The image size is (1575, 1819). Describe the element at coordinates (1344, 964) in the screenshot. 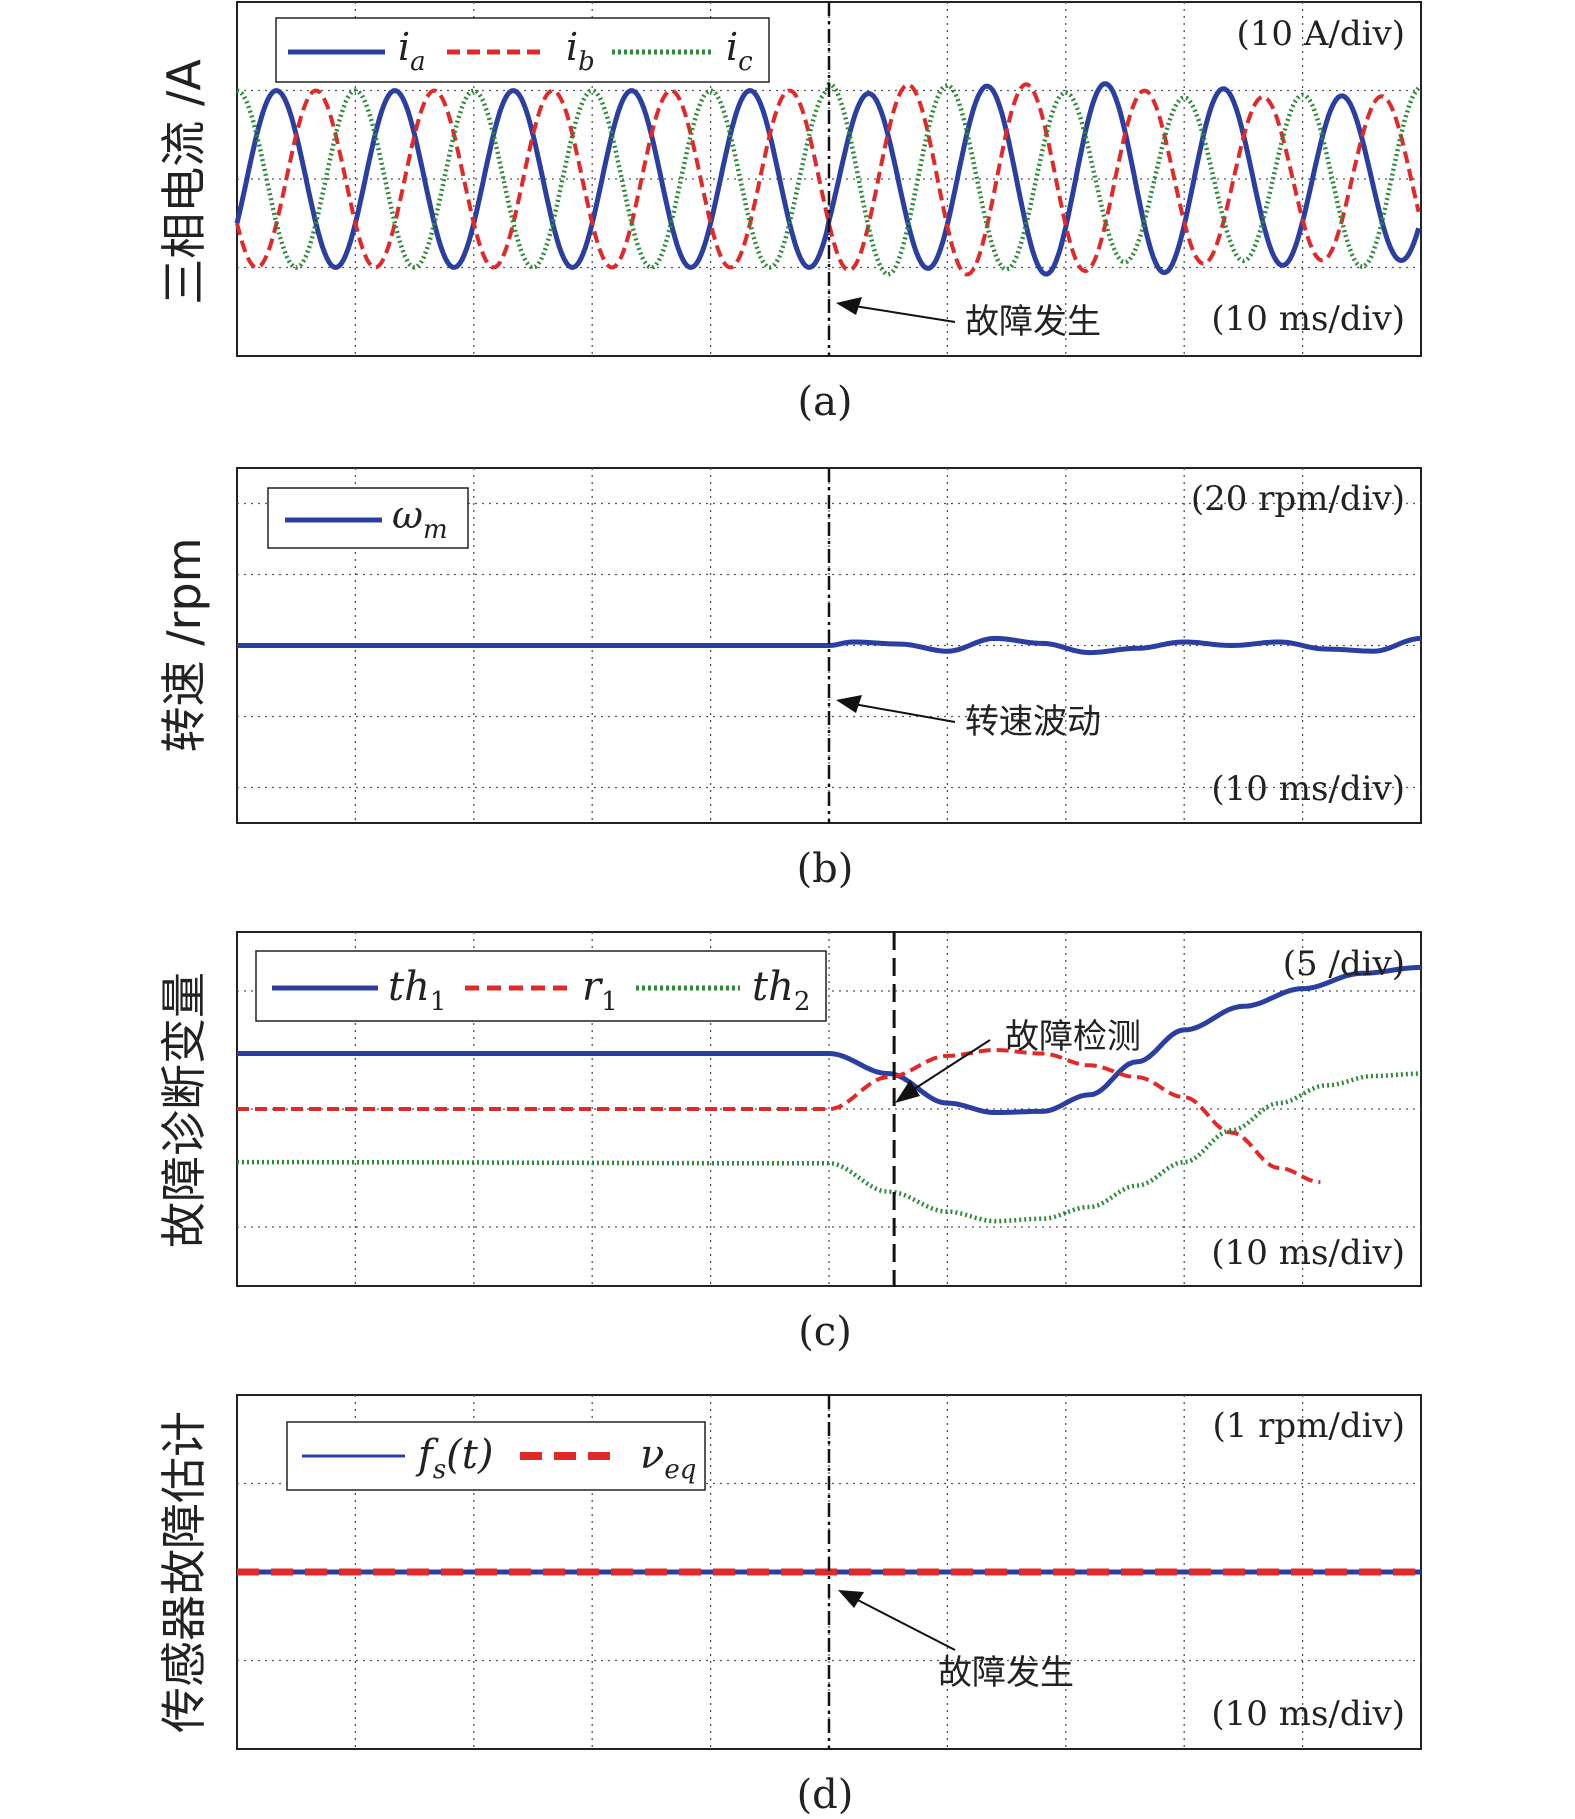

I see `y-scale-text: (5 /div)` at that location.